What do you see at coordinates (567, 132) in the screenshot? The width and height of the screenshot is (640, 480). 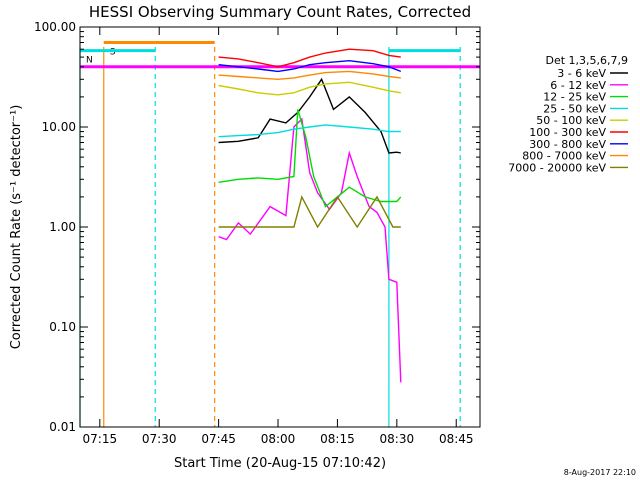 I see `legend-label-6: 100 - 300 keV` at bounding box center [567, 132].